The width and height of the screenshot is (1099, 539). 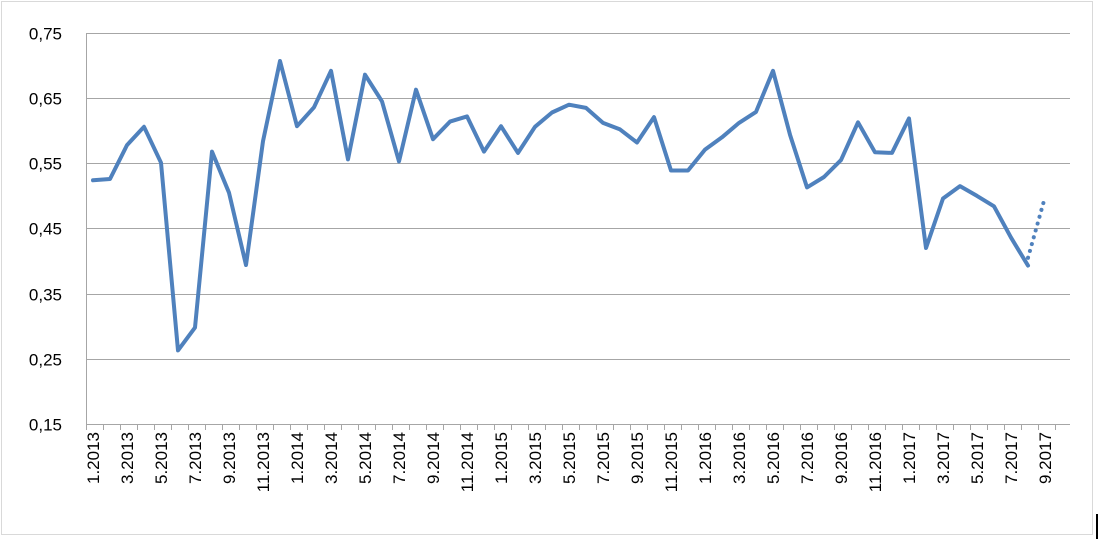 What do you see at coordinates (773, 458) in the screenshot?
I see `x-tick-label: 5.2016` at bounding box center [773, 458].